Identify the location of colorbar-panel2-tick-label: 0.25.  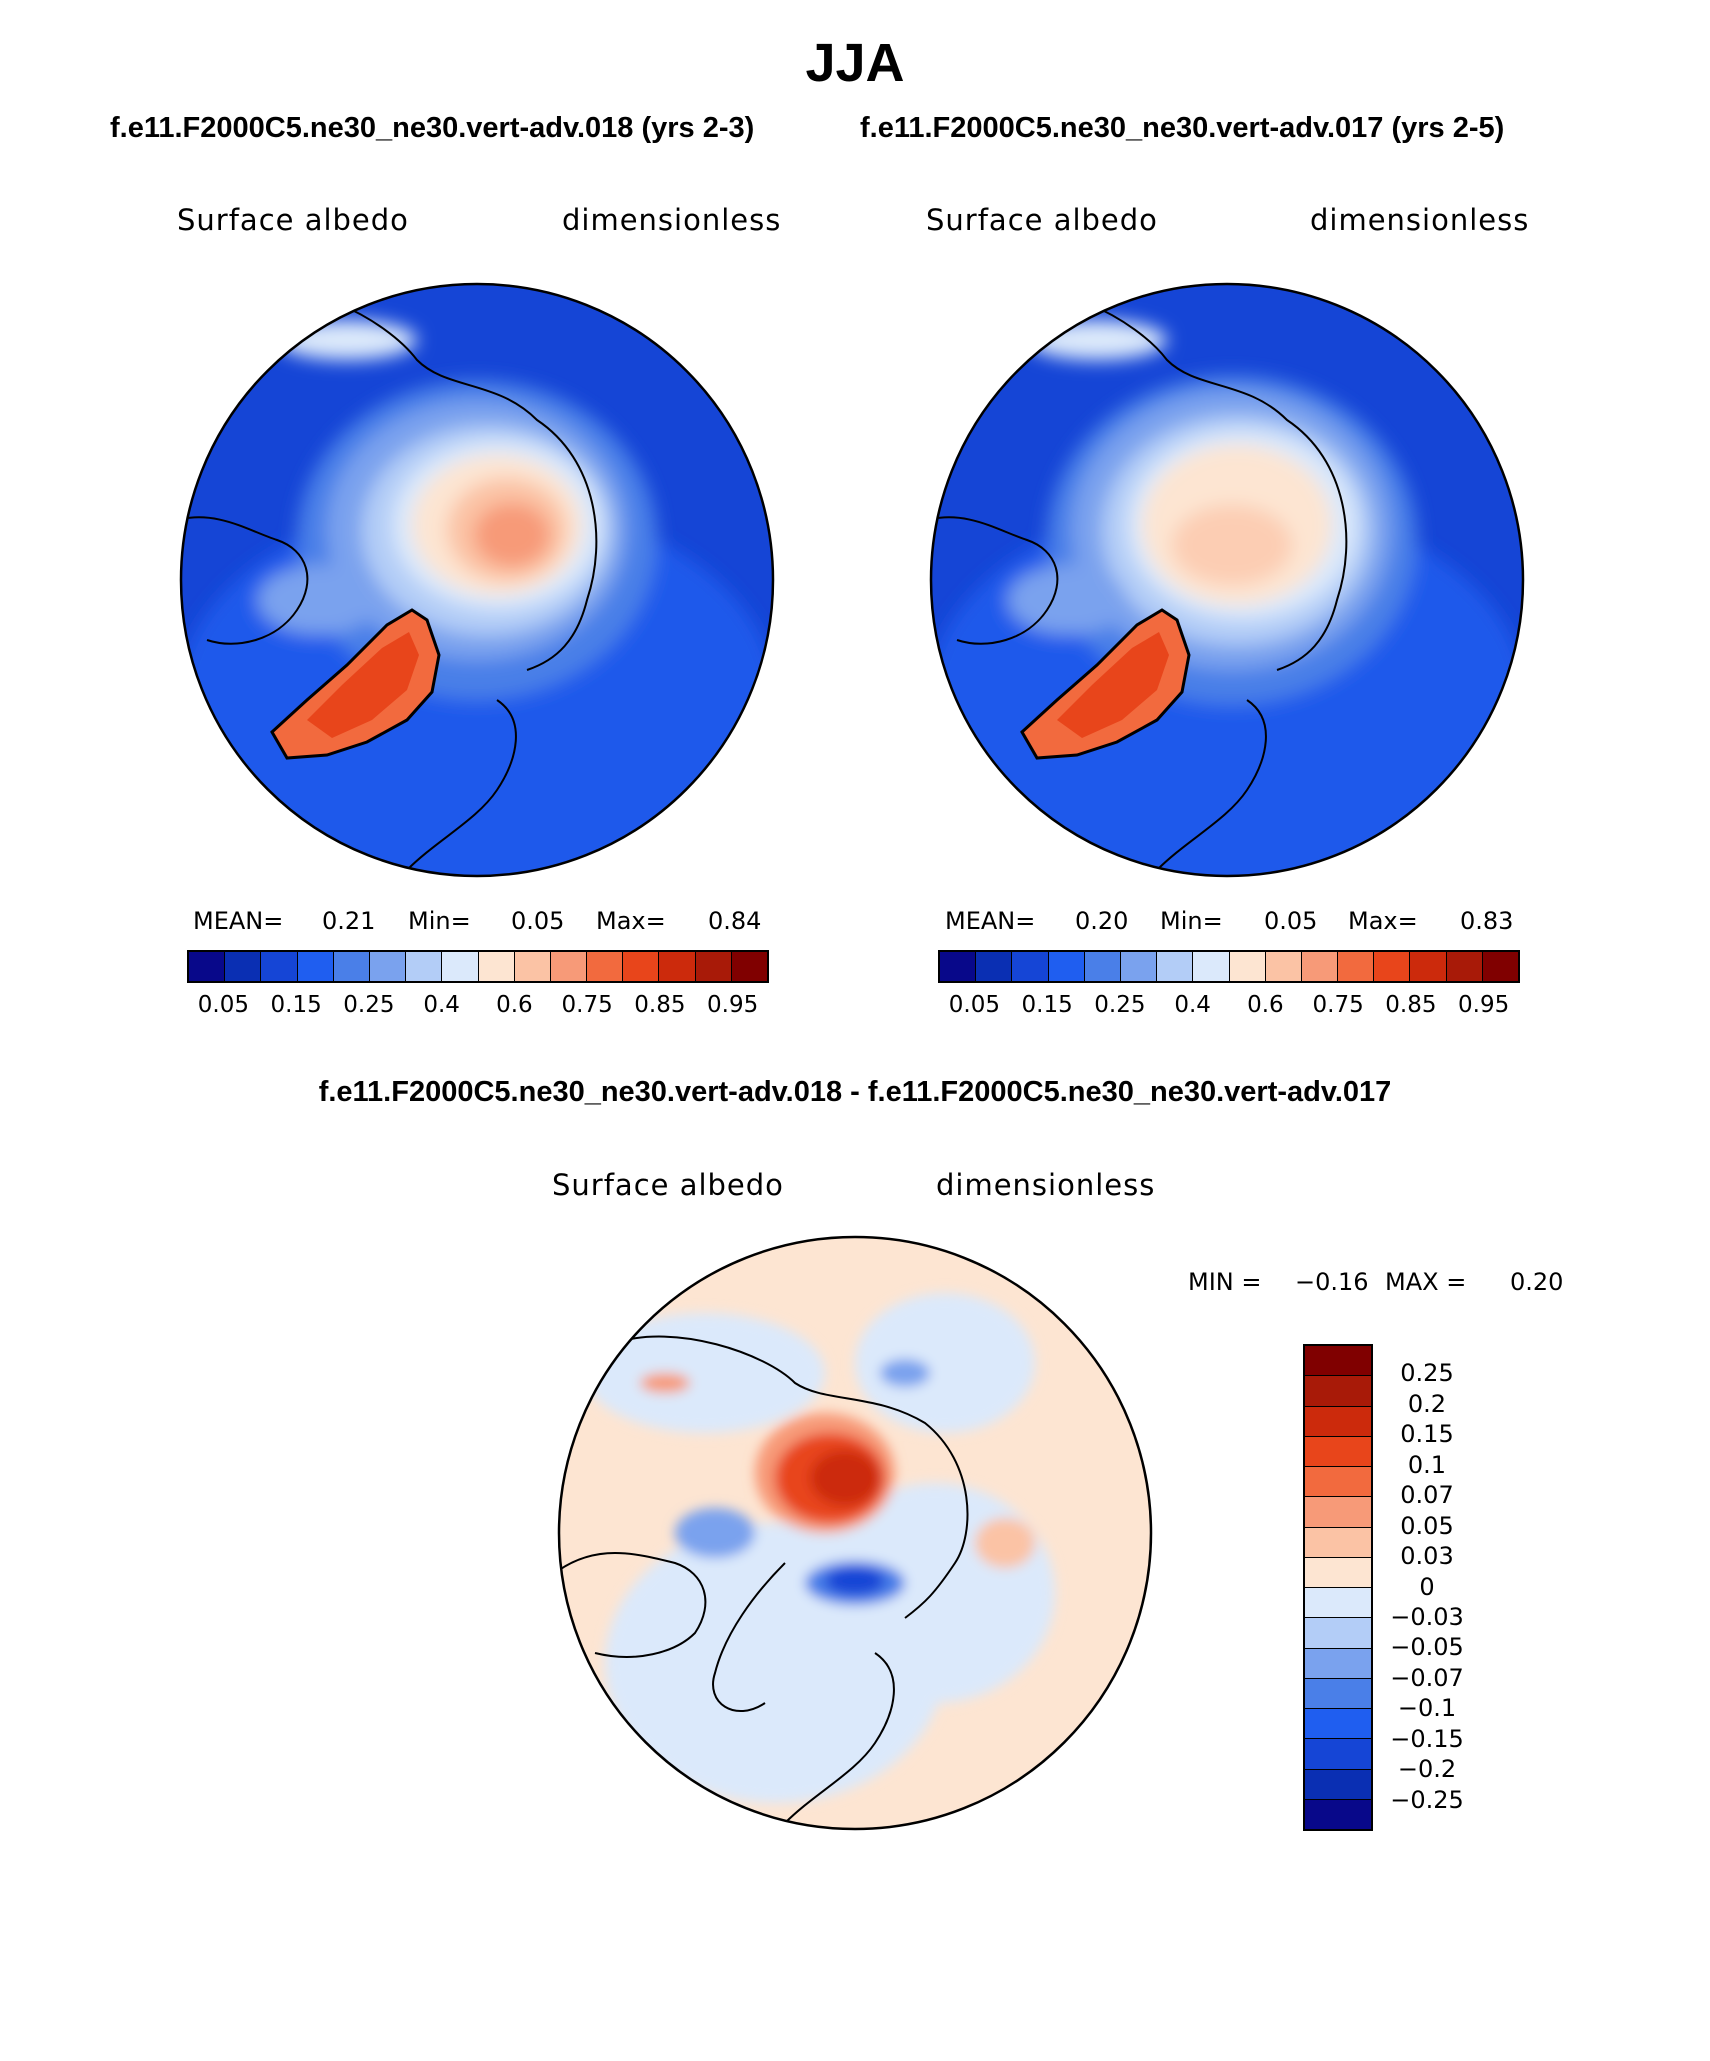
(1120, 1005).